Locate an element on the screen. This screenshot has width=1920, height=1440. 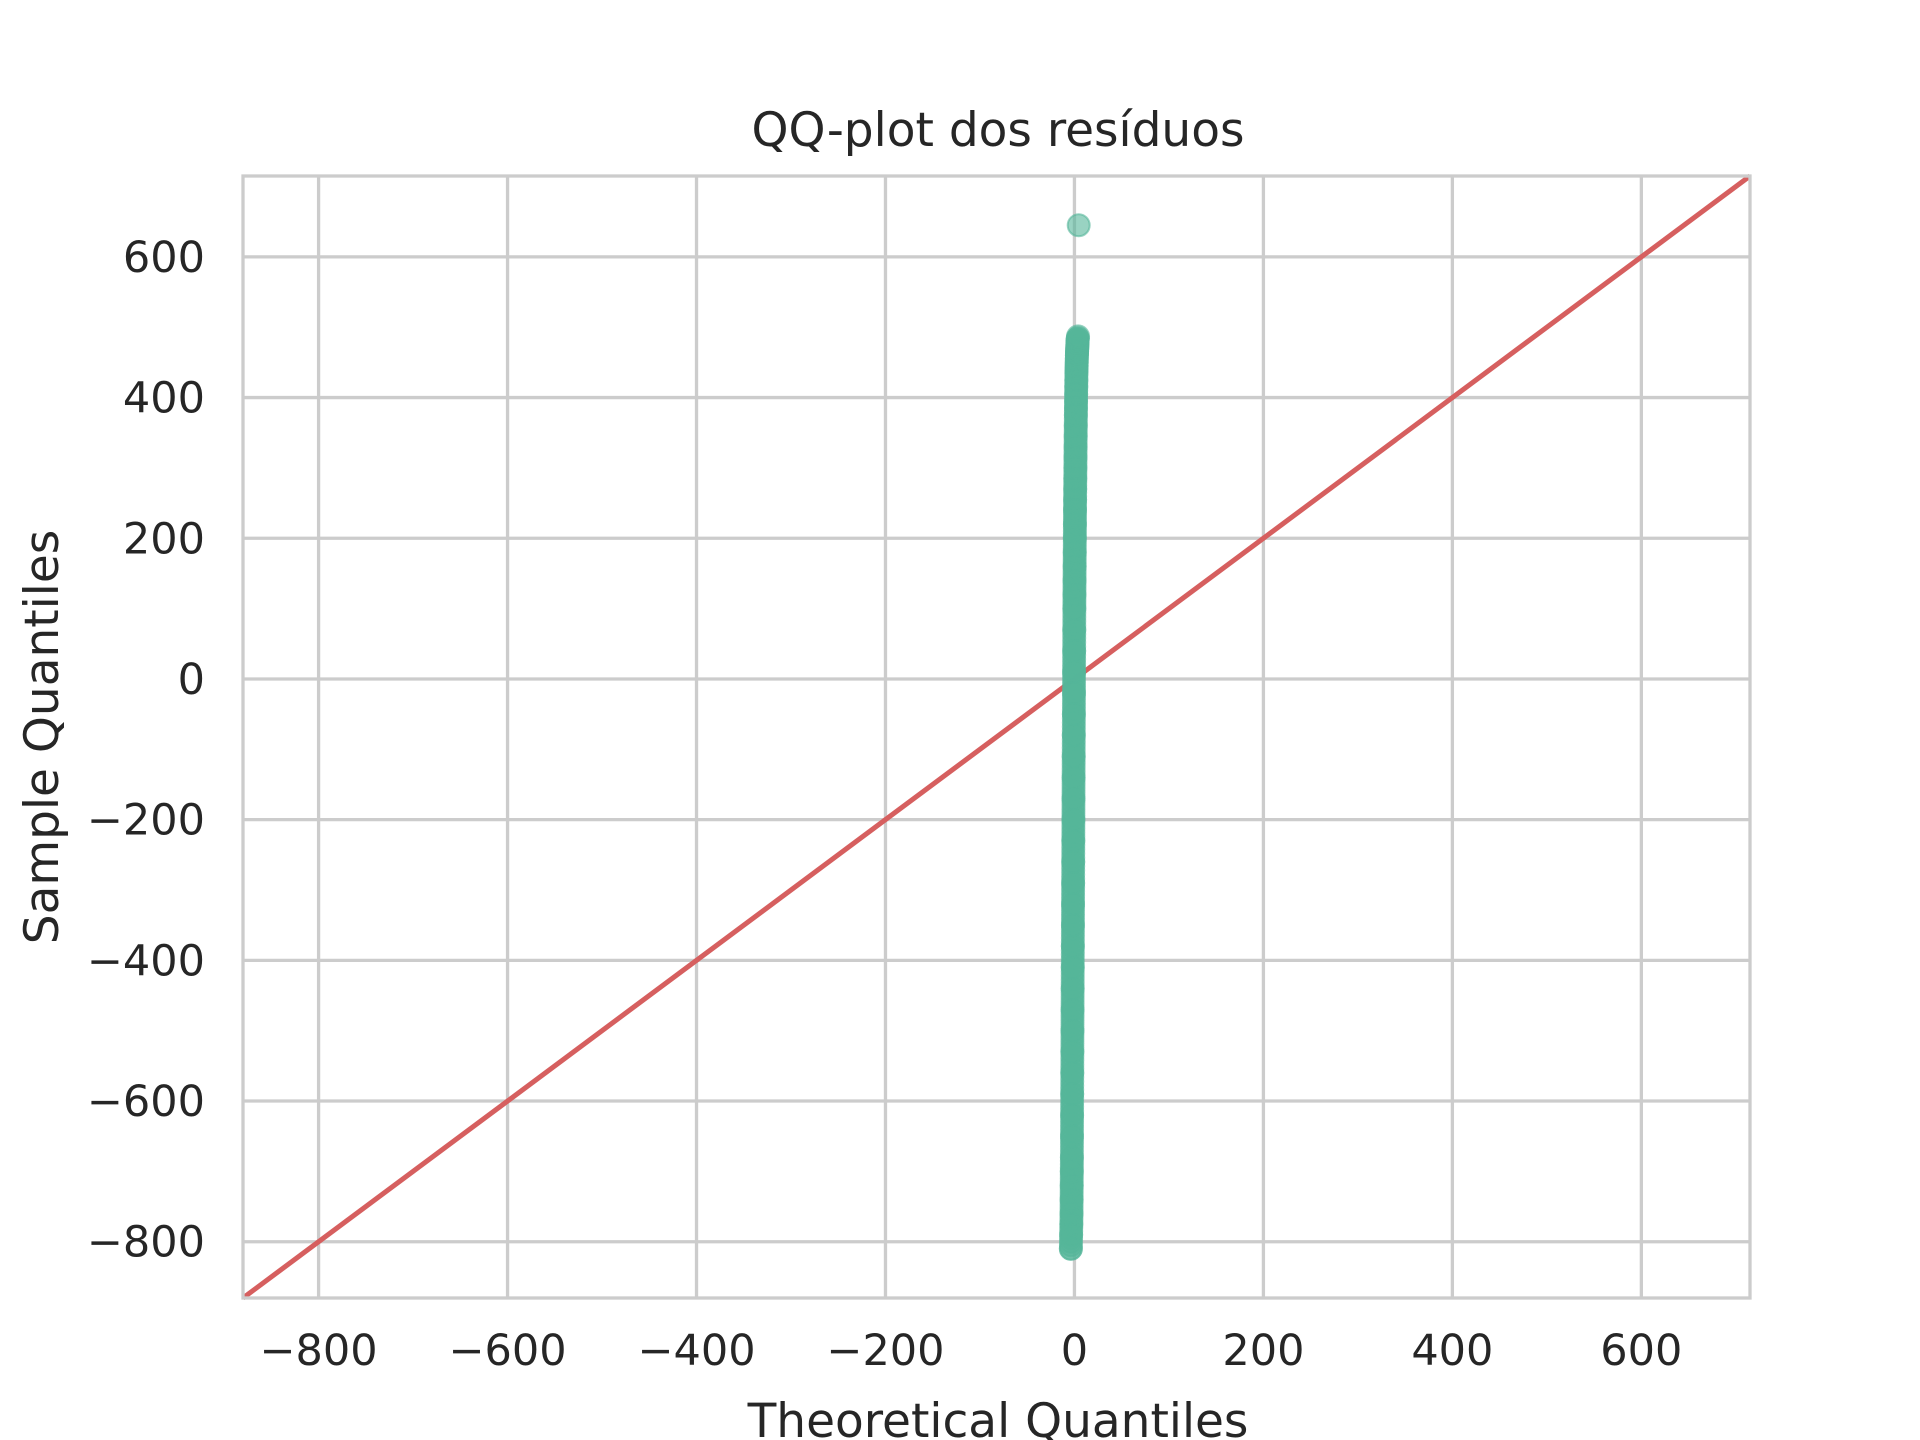
y-tick-label: −800 is located at coordinates (146, 1243).